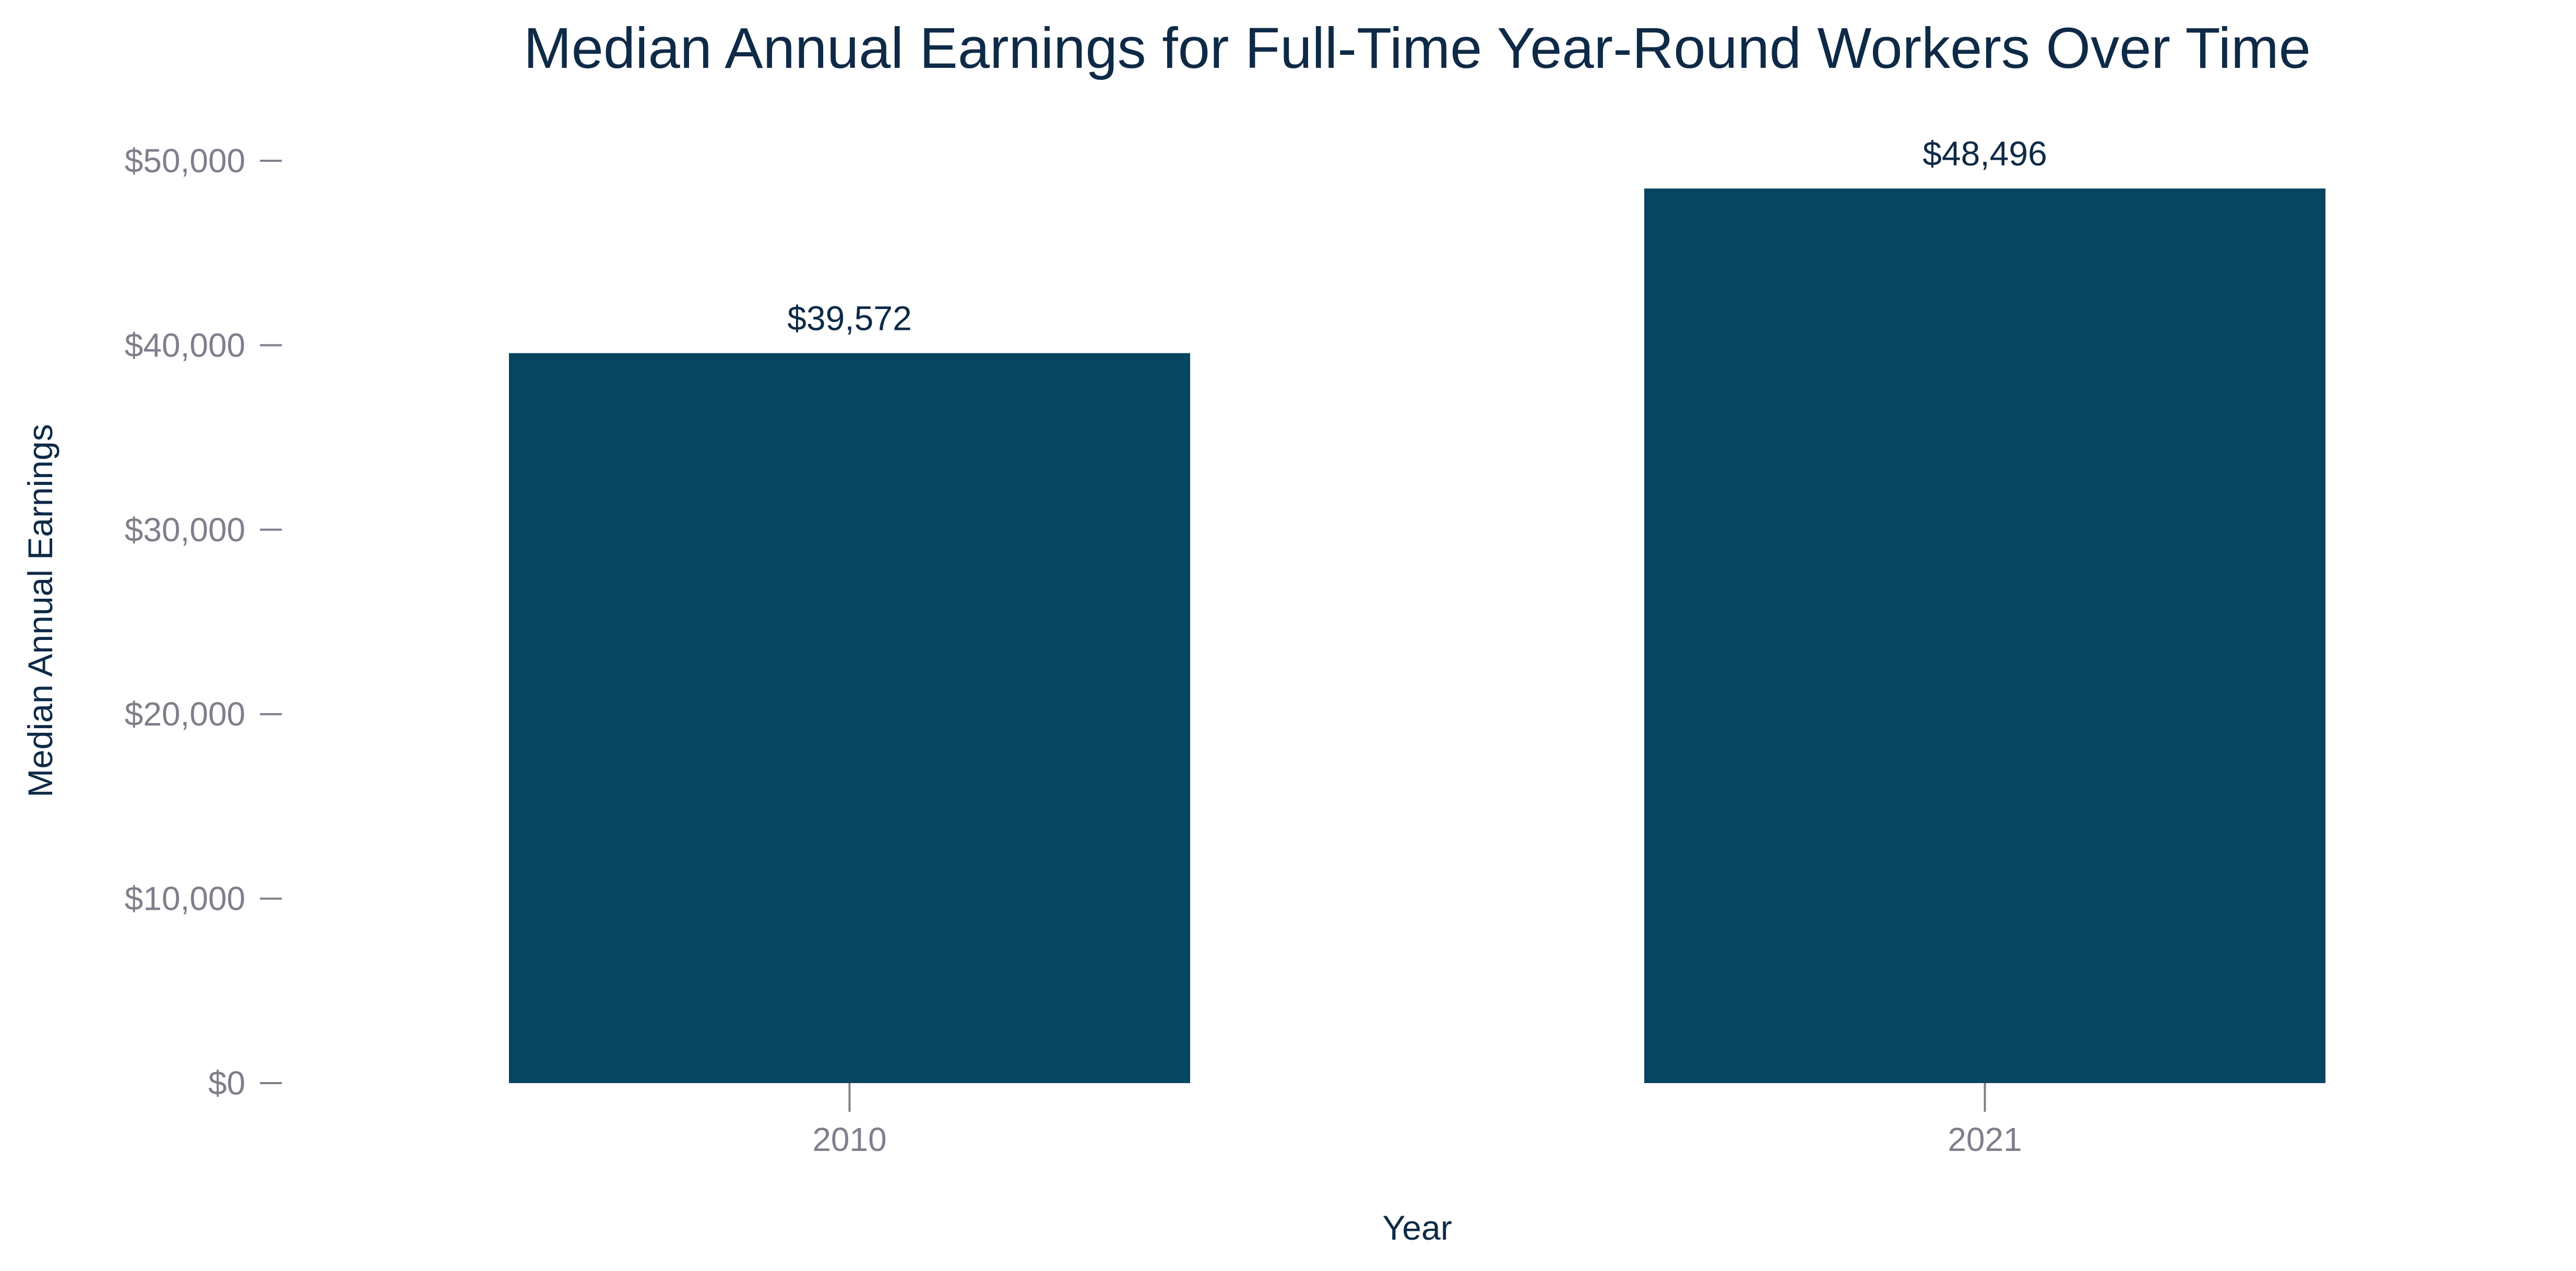 The width and height of the screenshot is (2576, 1271). I want to click on y-tick-label: $40,000, so click(185, 345).